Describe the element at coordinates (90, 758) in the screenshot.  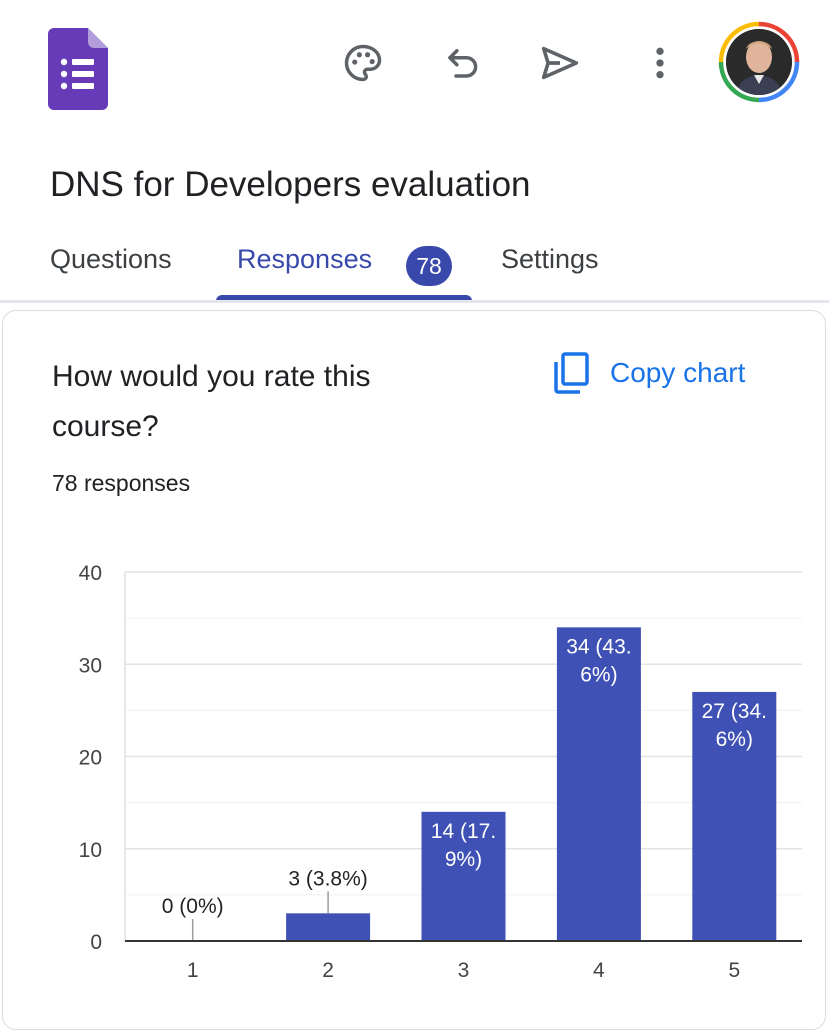
I see `y-tick-label: 20` at that location.